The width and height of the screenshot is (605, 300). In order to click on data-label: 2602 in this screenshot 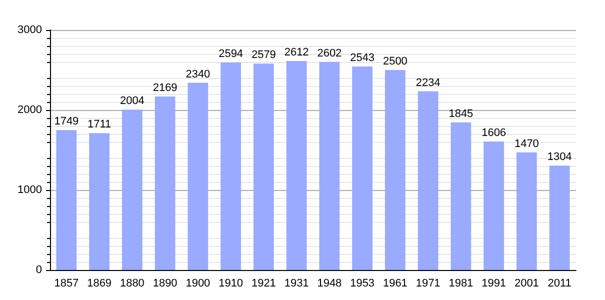, I will do `click(329, 53)`.